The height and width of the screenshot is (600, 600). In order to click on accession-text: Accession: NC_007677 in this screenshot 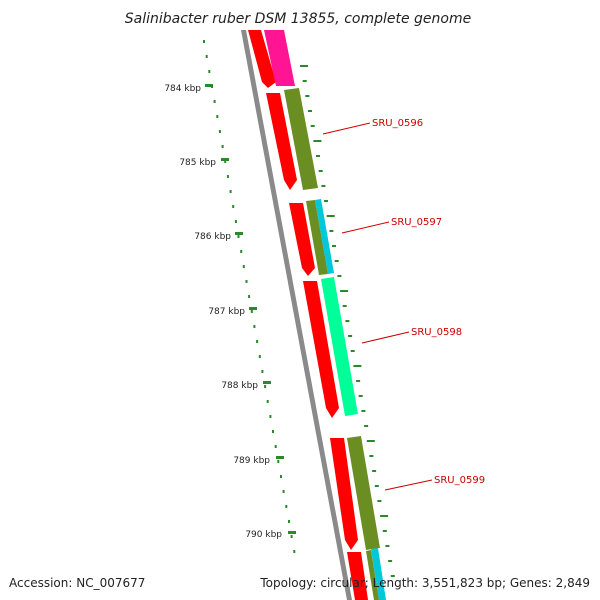, I will do `click(77, 583)`.